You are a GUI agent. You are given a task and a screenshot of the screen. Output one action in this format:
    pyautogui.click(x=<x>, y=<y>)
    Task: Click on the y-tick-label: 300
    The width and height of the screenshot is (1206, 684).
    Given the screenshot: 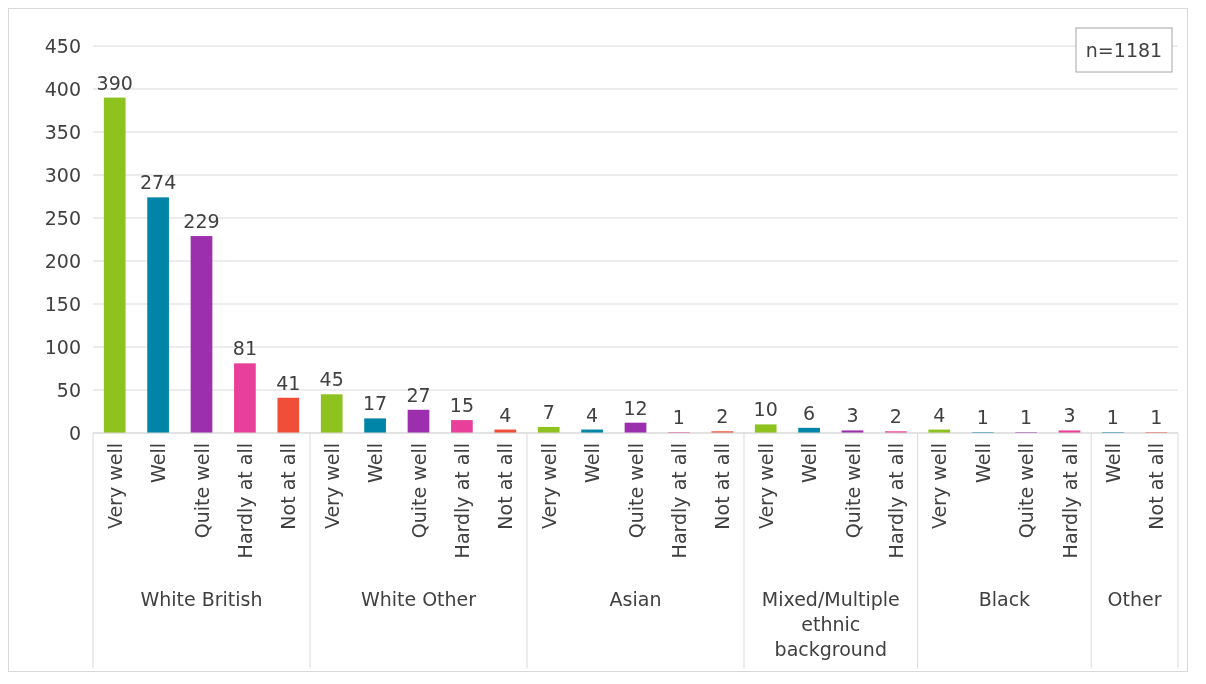 What is the action you would take?
    pyautogui.click(x=62, y=175)
    